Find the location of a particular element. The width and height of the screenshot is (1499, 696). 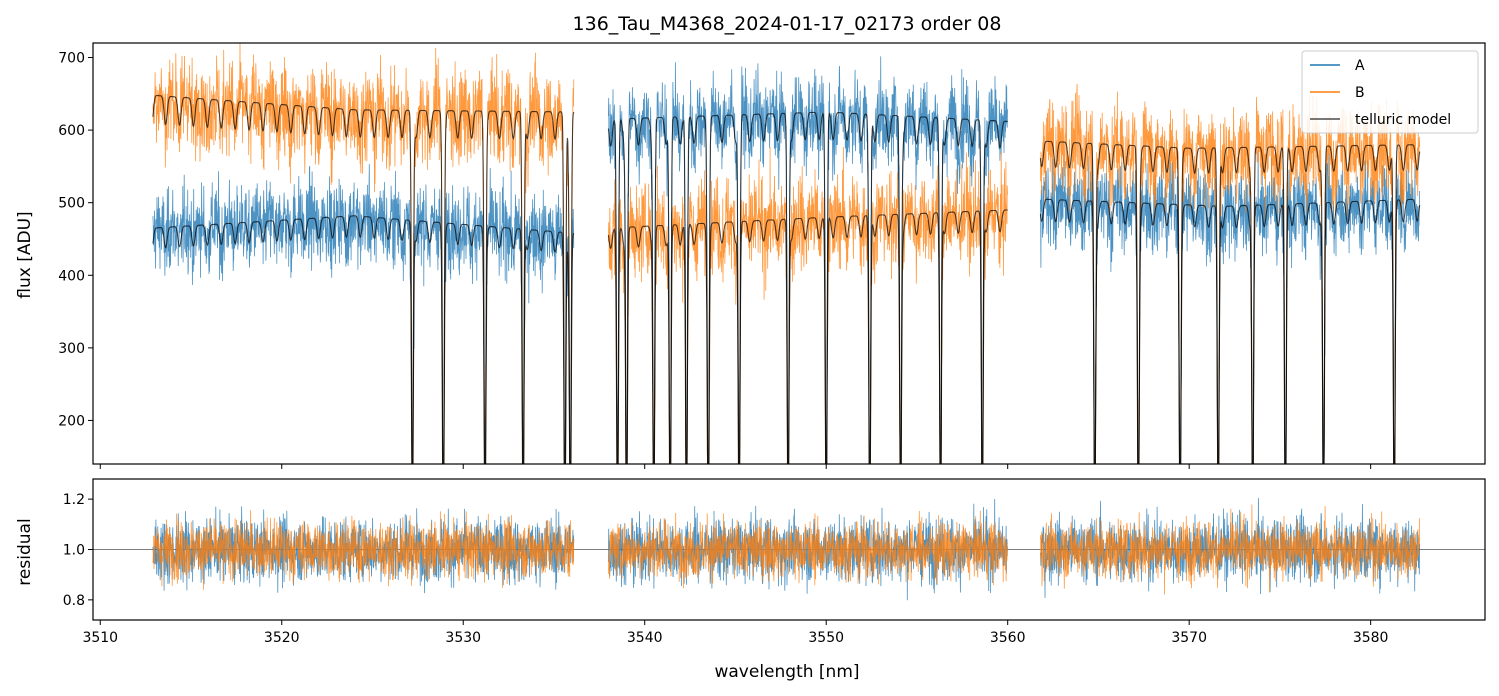

flux-y-tick-label-0: 200 is located at coordinates (71, 421).